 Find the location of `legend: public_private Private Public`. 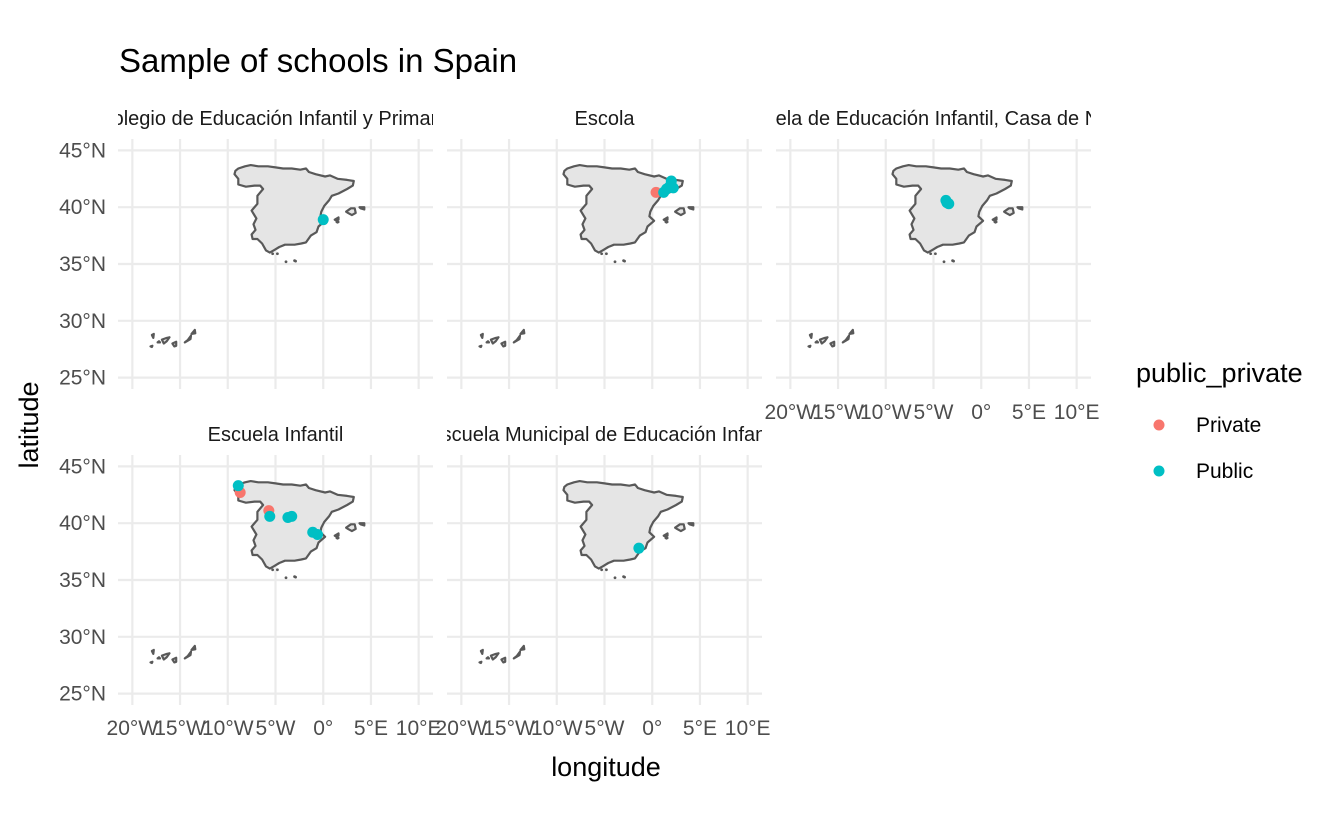

legend: public_private Private Public is located at coordinates (1219, 420).